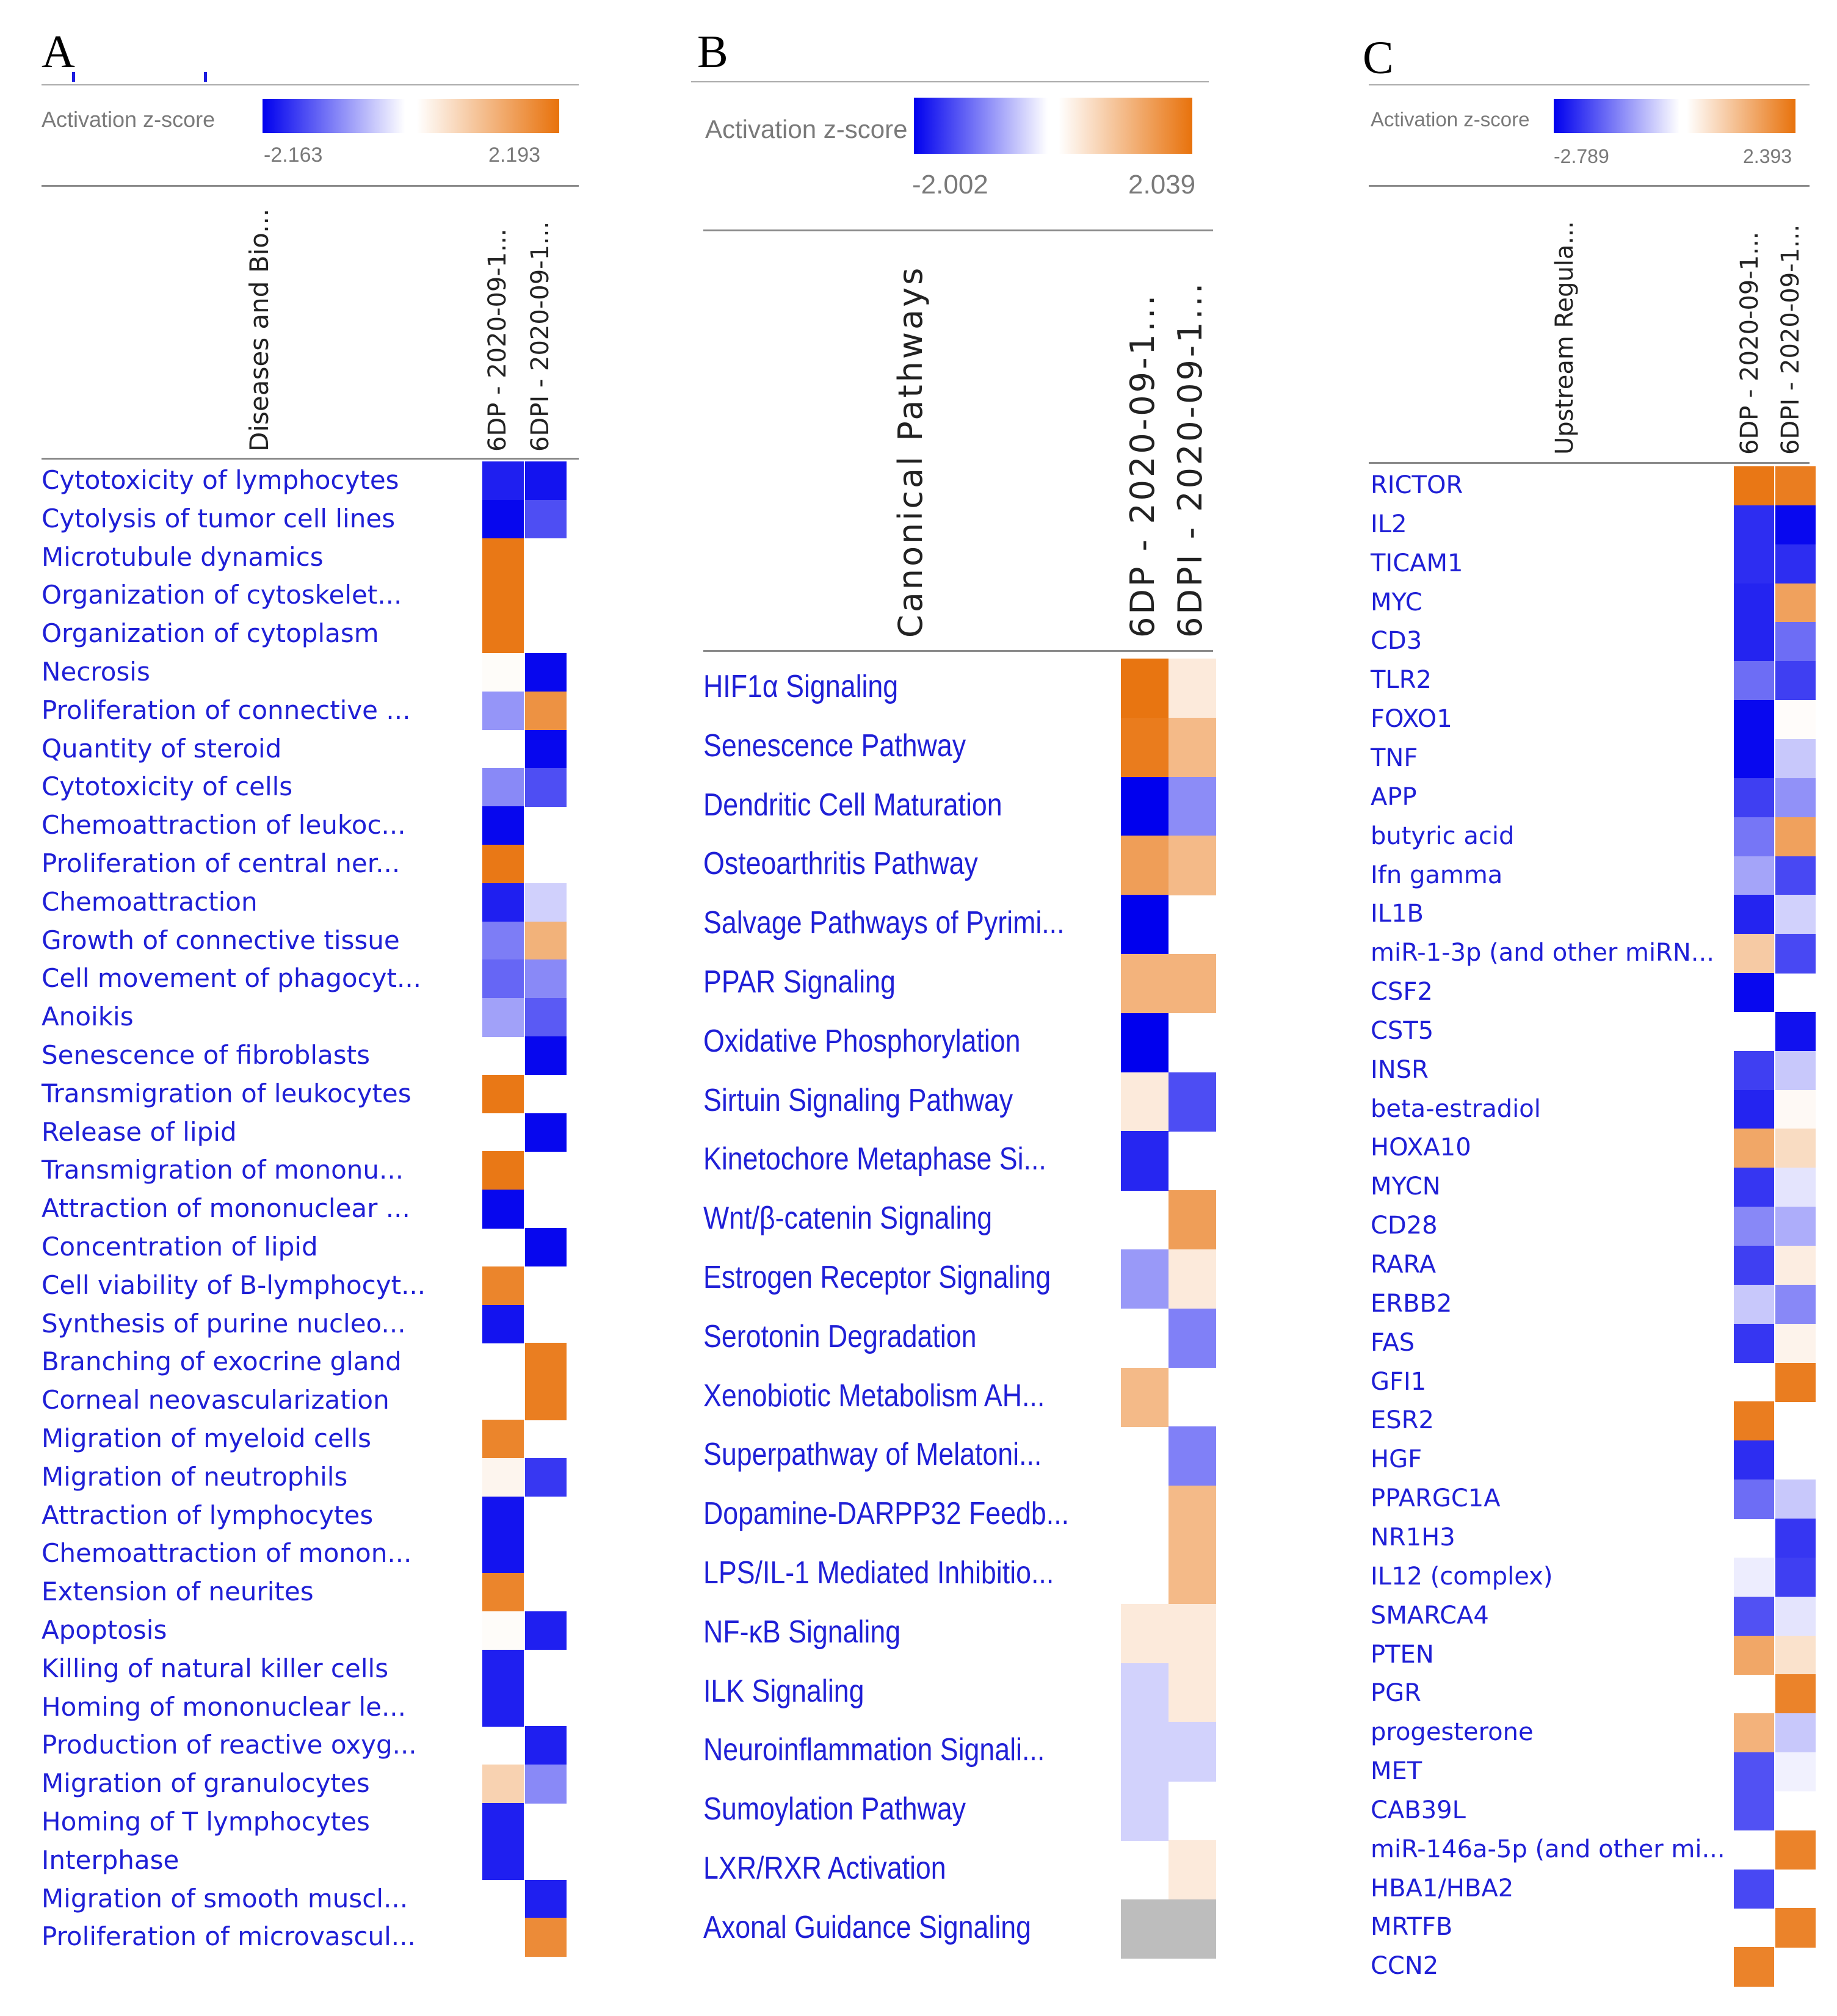  I want to click on panel-a-row-label: Extension of neurites, so click(178, 1592).